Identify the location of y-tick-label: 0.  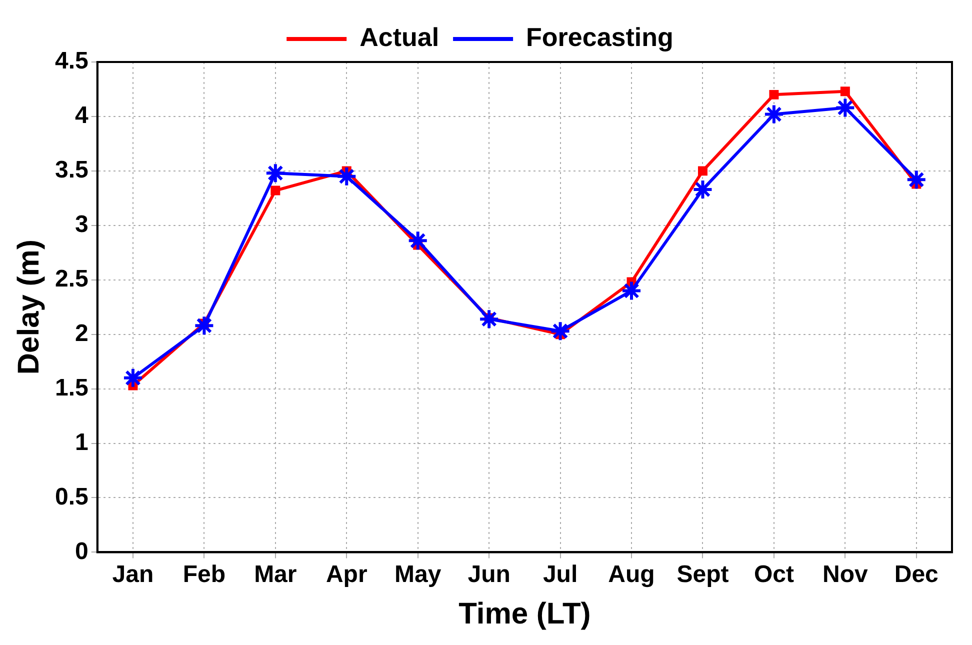
(81, 551).